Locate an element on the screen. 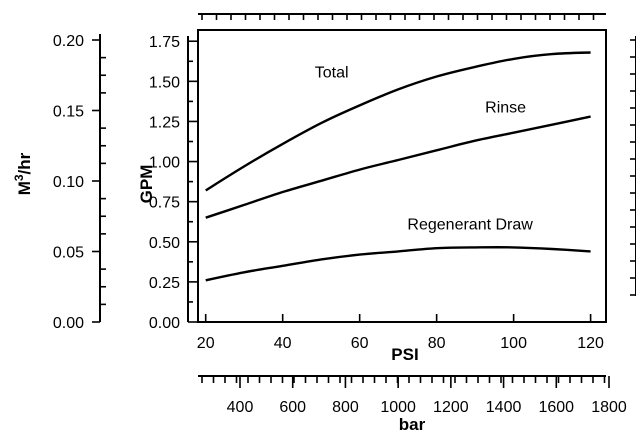  m3hr-label-prefix: M is located at coordinates (24, 188).